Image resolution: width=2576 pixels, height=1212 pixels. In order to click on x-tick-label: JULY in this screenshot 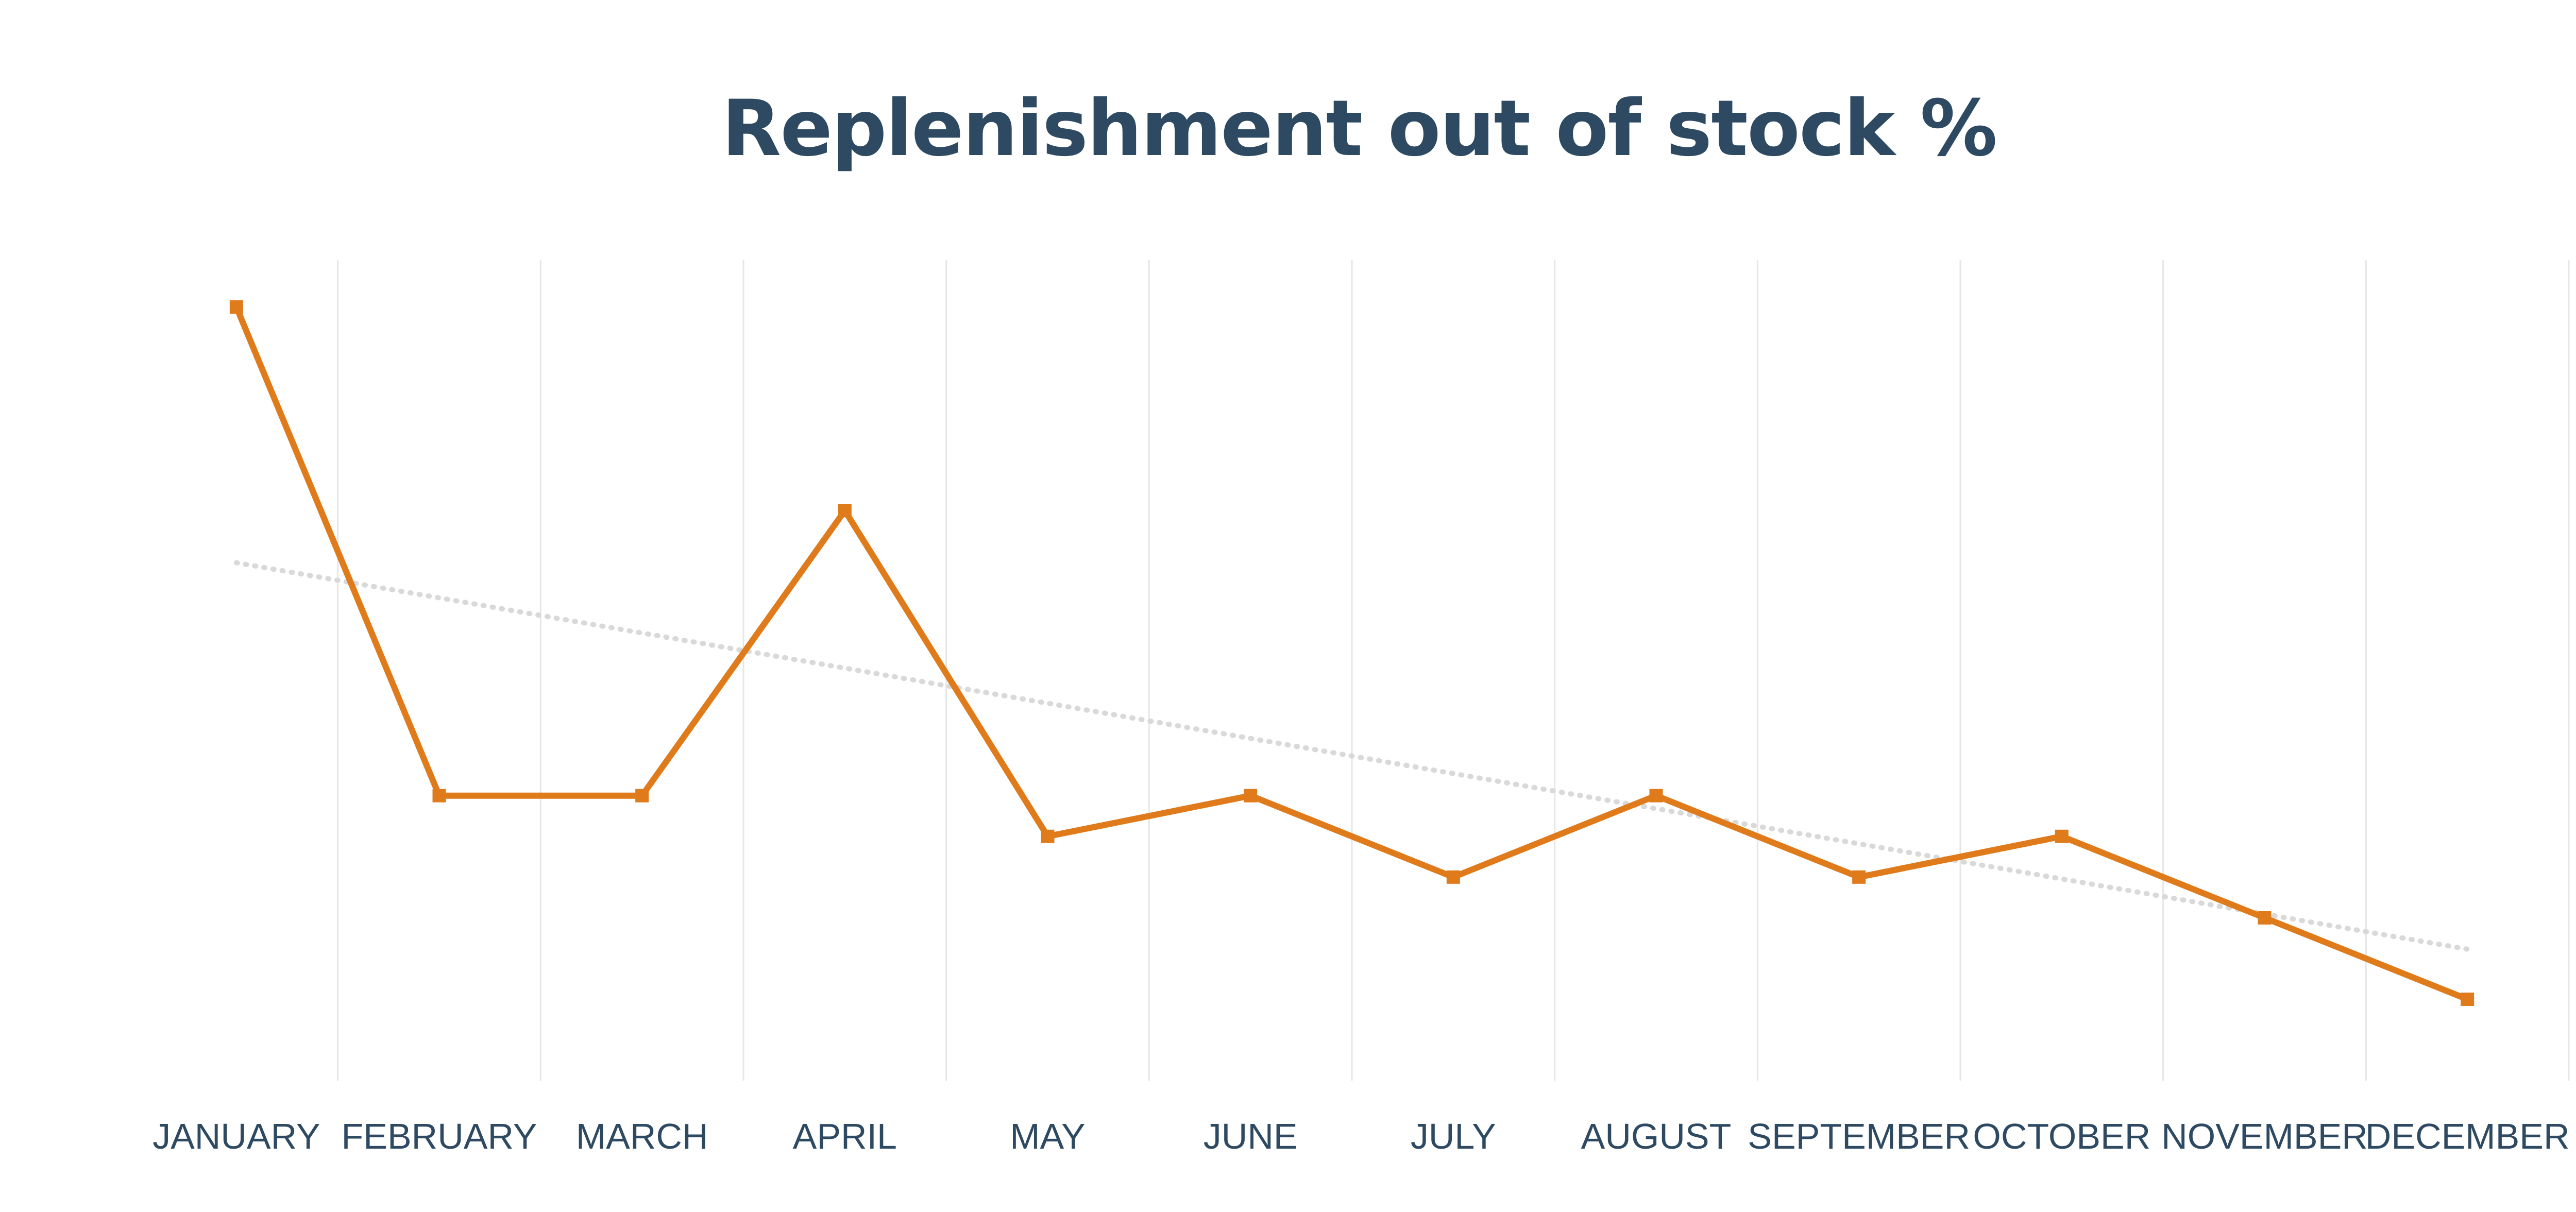, I will do `click(1453, 1136)`.